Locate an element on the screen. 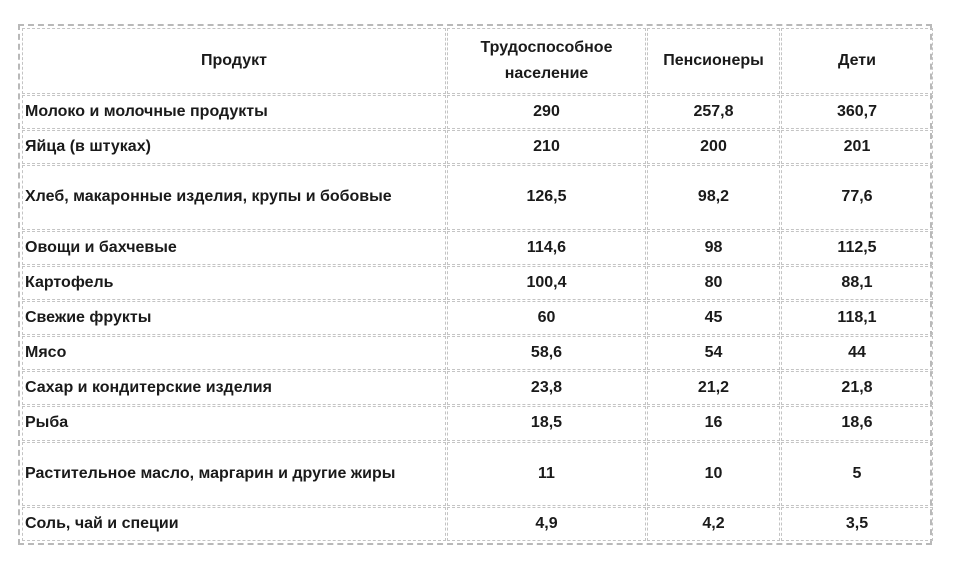 The width and height of the screenshot is (962, 572). cell-working: 11 is located at coordinates (546, 473).